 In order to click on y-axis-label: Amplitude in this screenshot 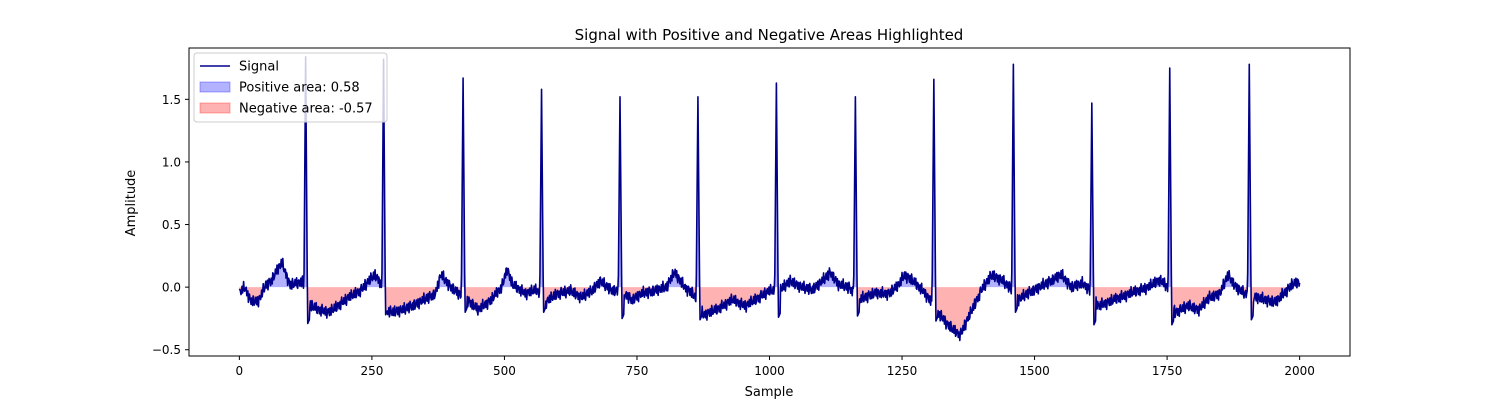, I will do `click(131, 203)`.